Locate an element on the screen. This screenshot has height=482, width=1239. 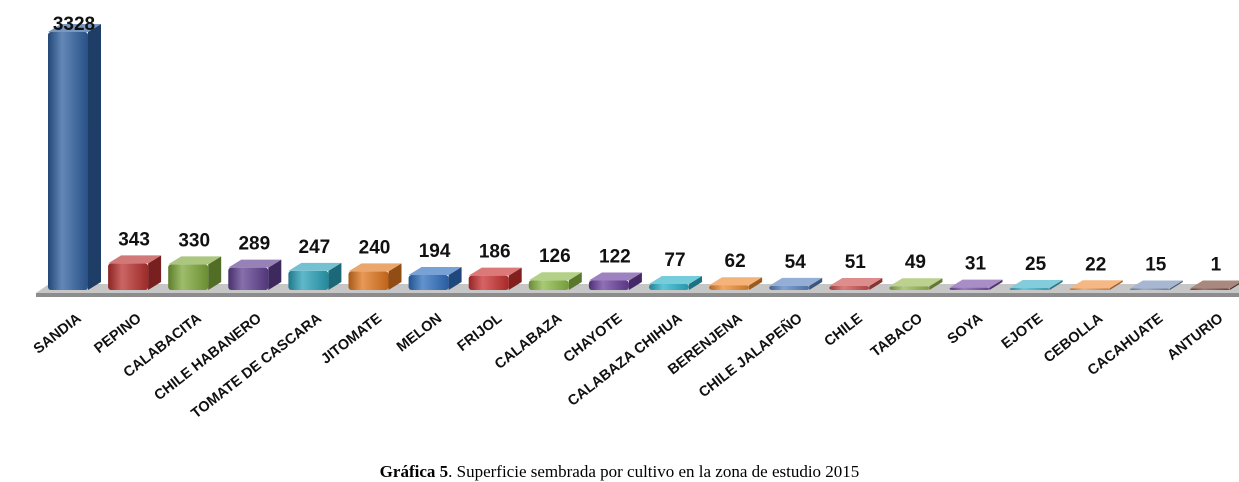
bar-sandia is located at coordinates (74, 157).